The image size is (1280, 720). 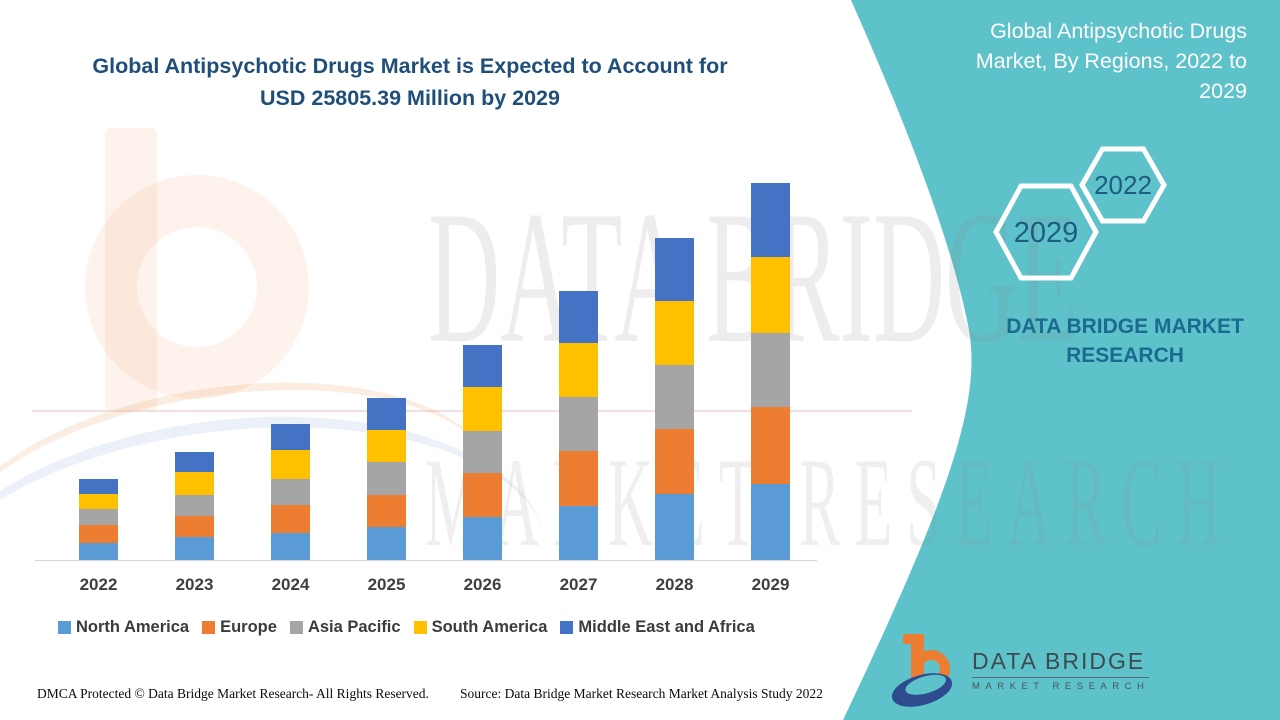 I want to click on bar-2027-segment-middle-east-and-africa, so click(x=578, y=317).